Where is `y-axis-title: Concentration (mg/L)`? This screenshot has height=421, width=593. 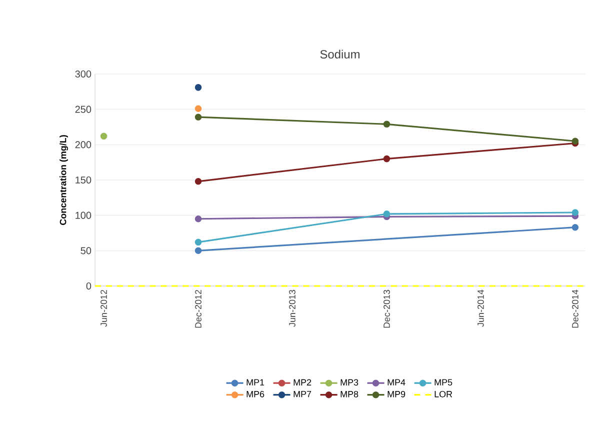 y-axis-title: Concentration (mg/L) is located at coordinates (64, 180).